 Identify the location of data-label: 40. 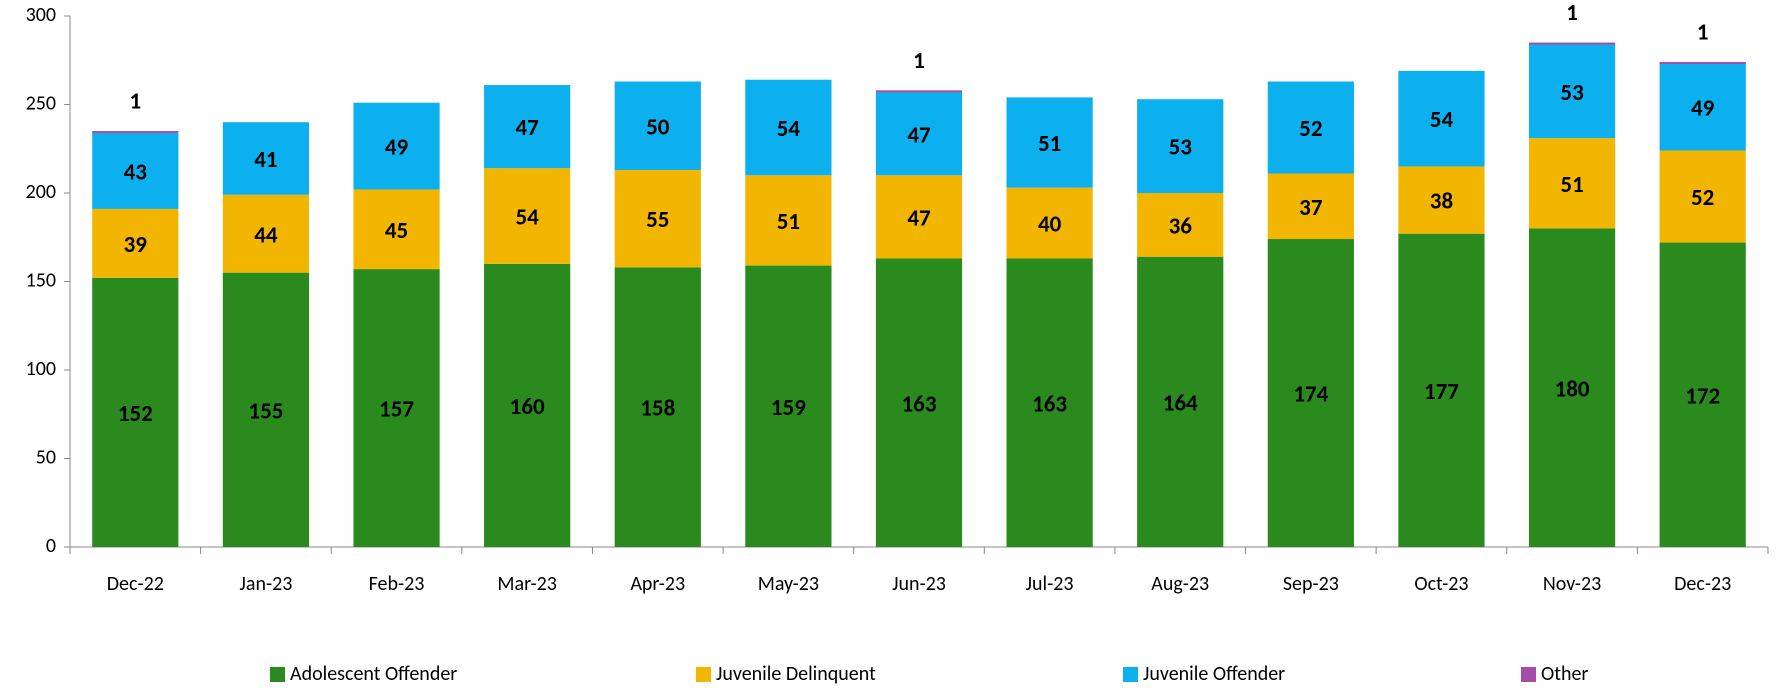
(1050, 225).